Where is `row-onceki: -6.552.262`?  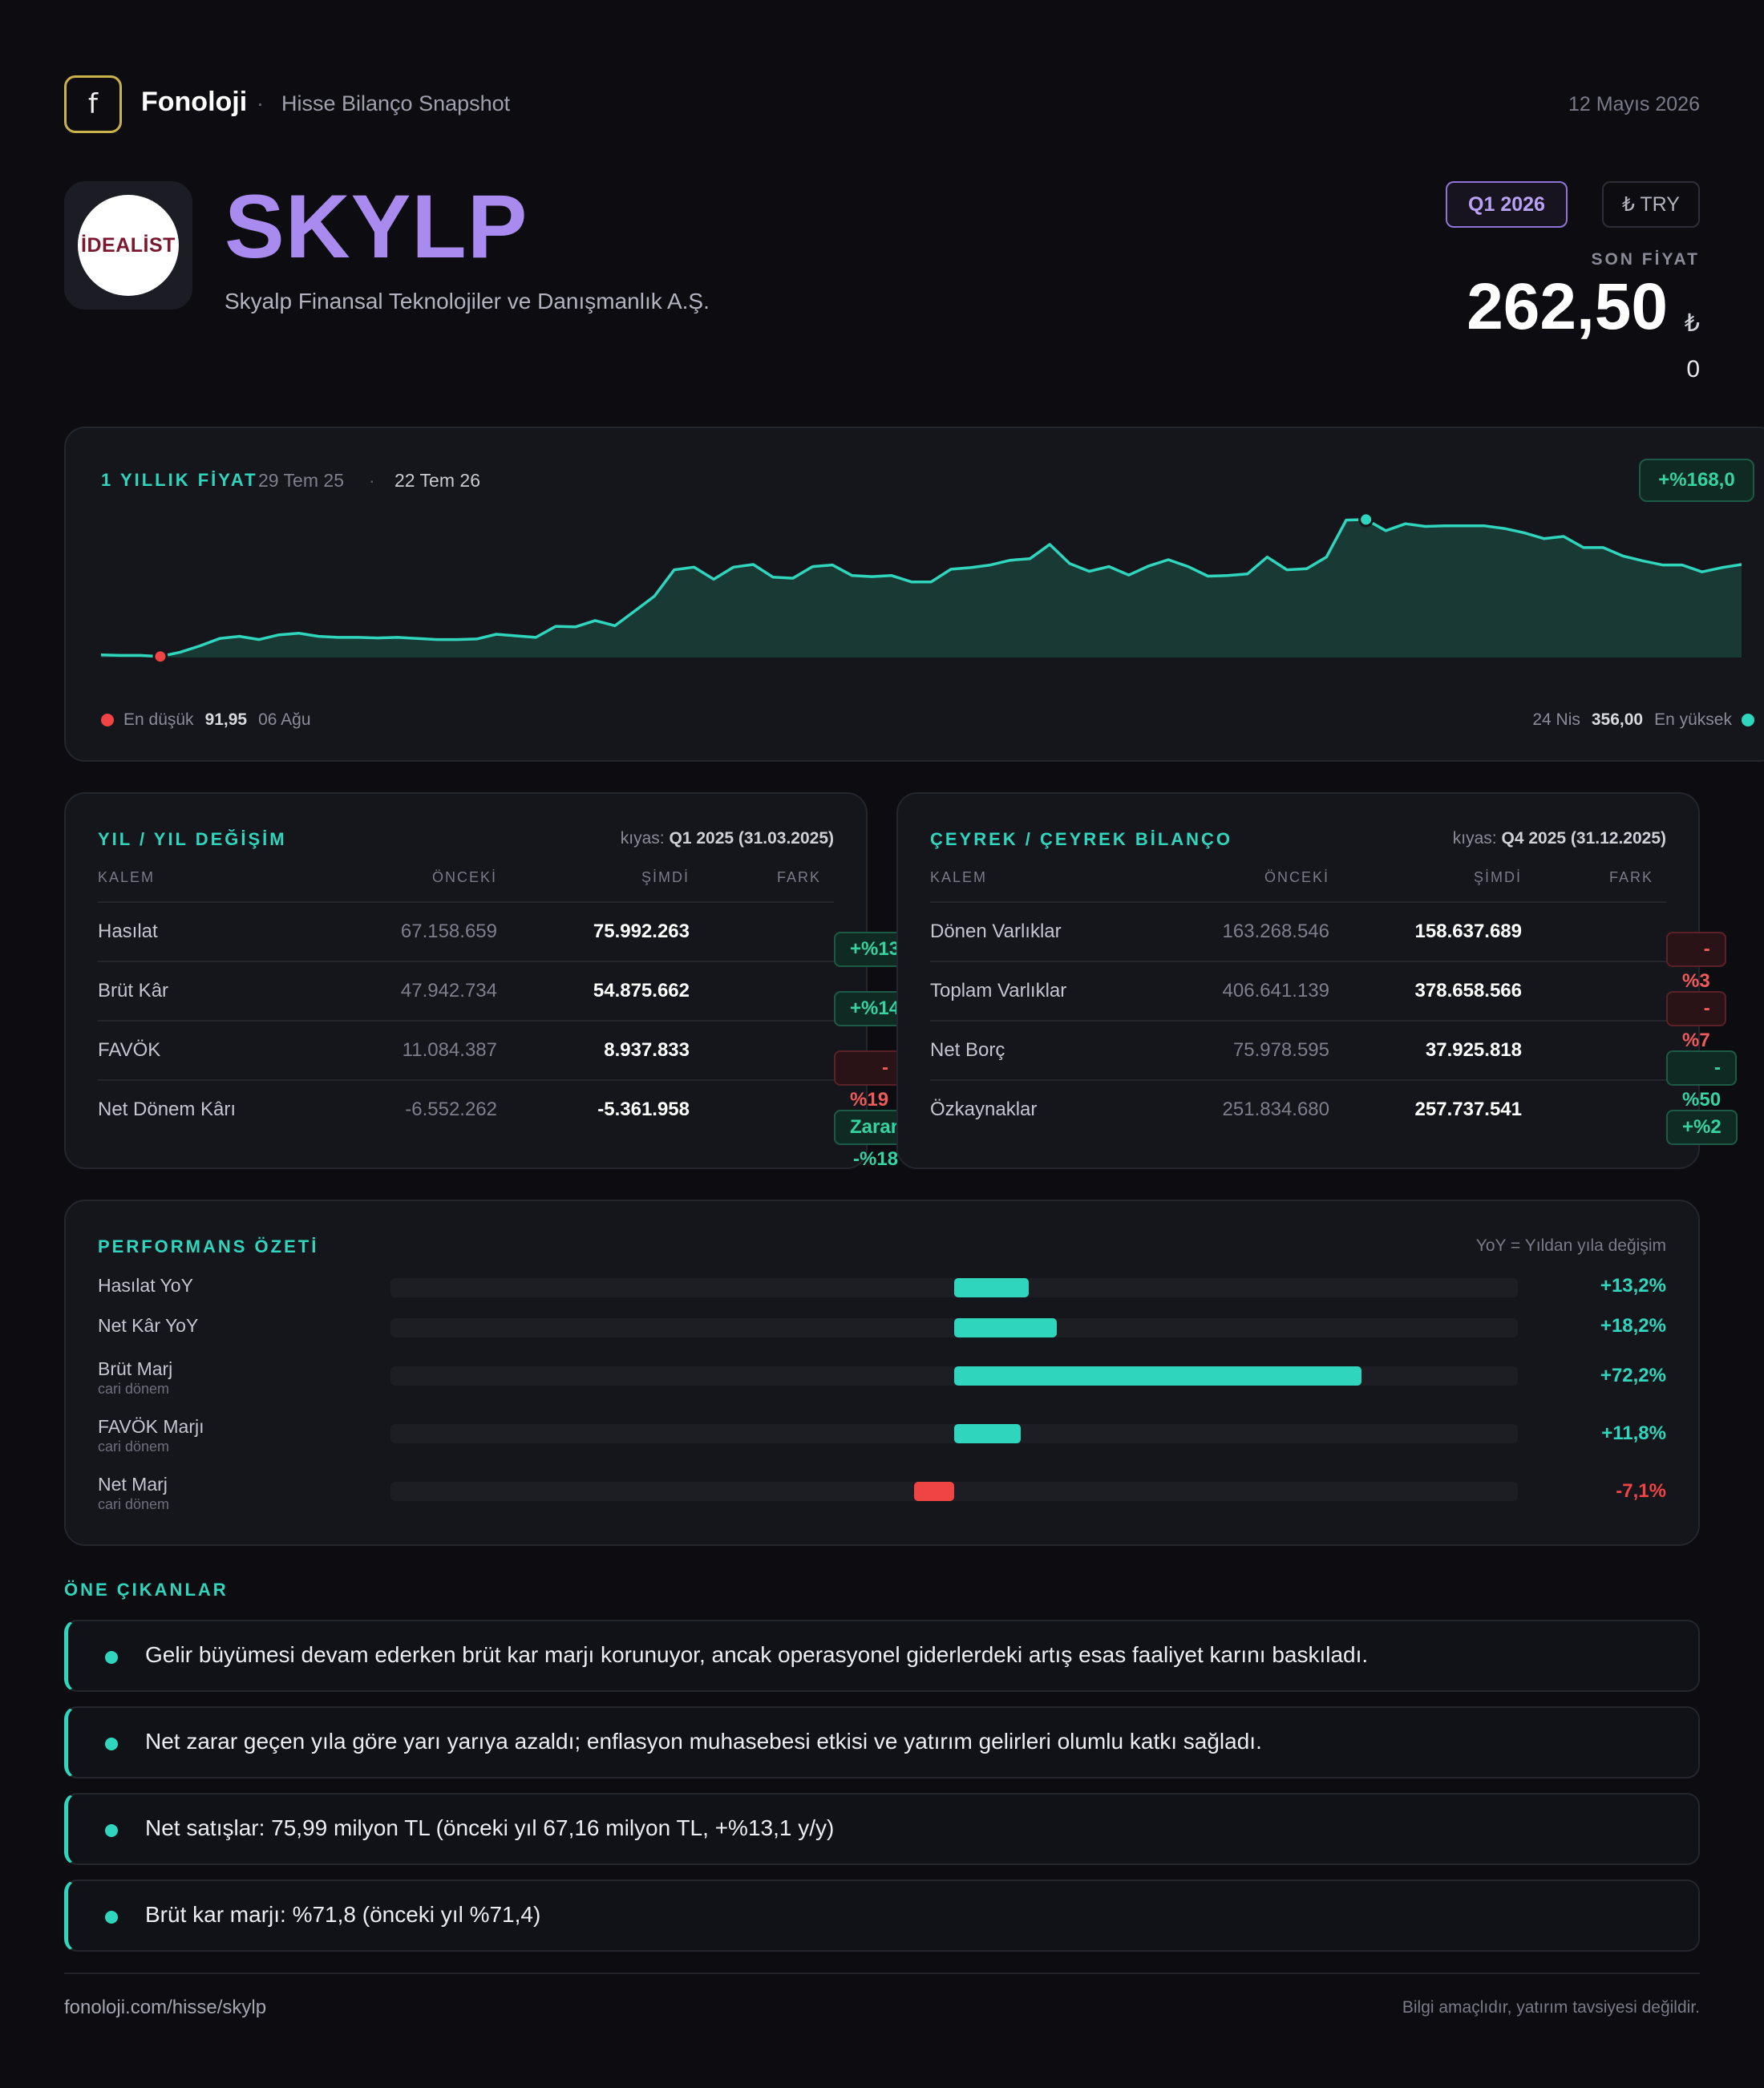
row-onceki: -6.552.262 is located at coordinates (451, 1109).